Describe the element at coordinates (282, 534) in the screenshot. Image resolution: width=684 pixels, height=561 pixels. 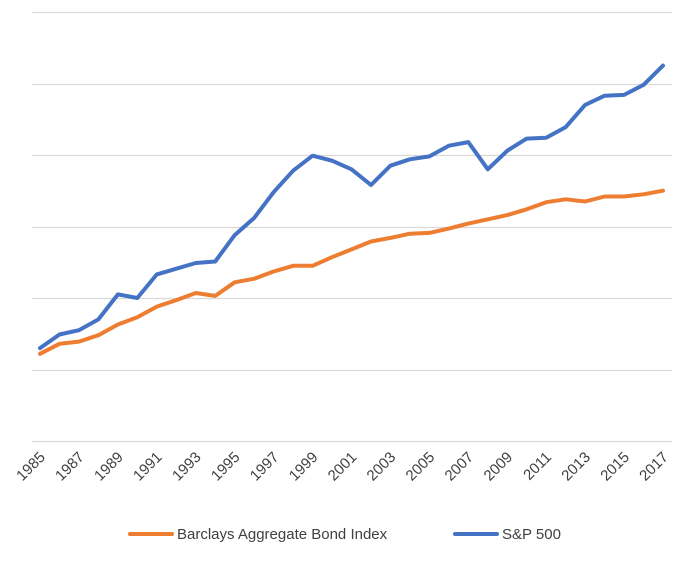
I see `legend-label-bond-index: Barclays Aggregate Bond Index` at that location.